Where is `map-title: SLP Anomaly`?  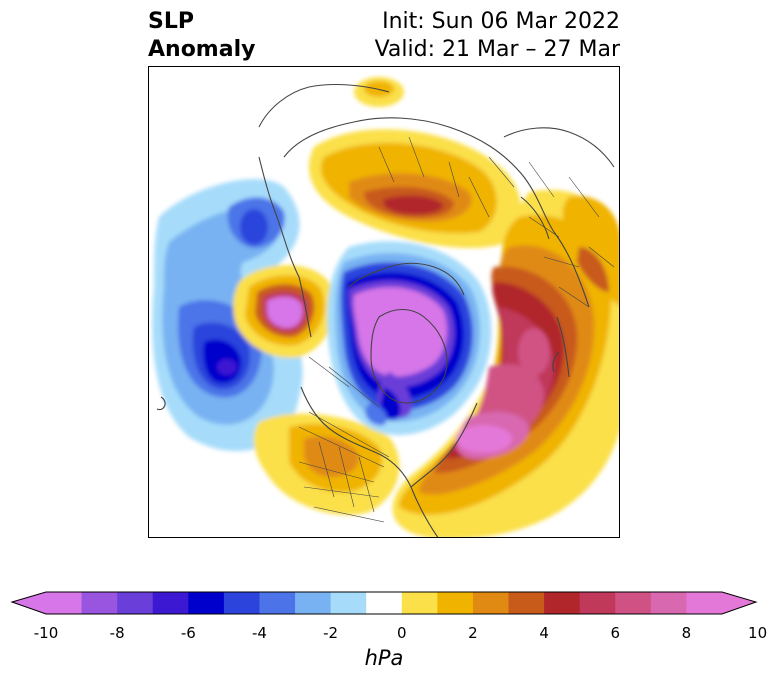 map-title: SLP Anomaly is located at coordinates (201, 36).